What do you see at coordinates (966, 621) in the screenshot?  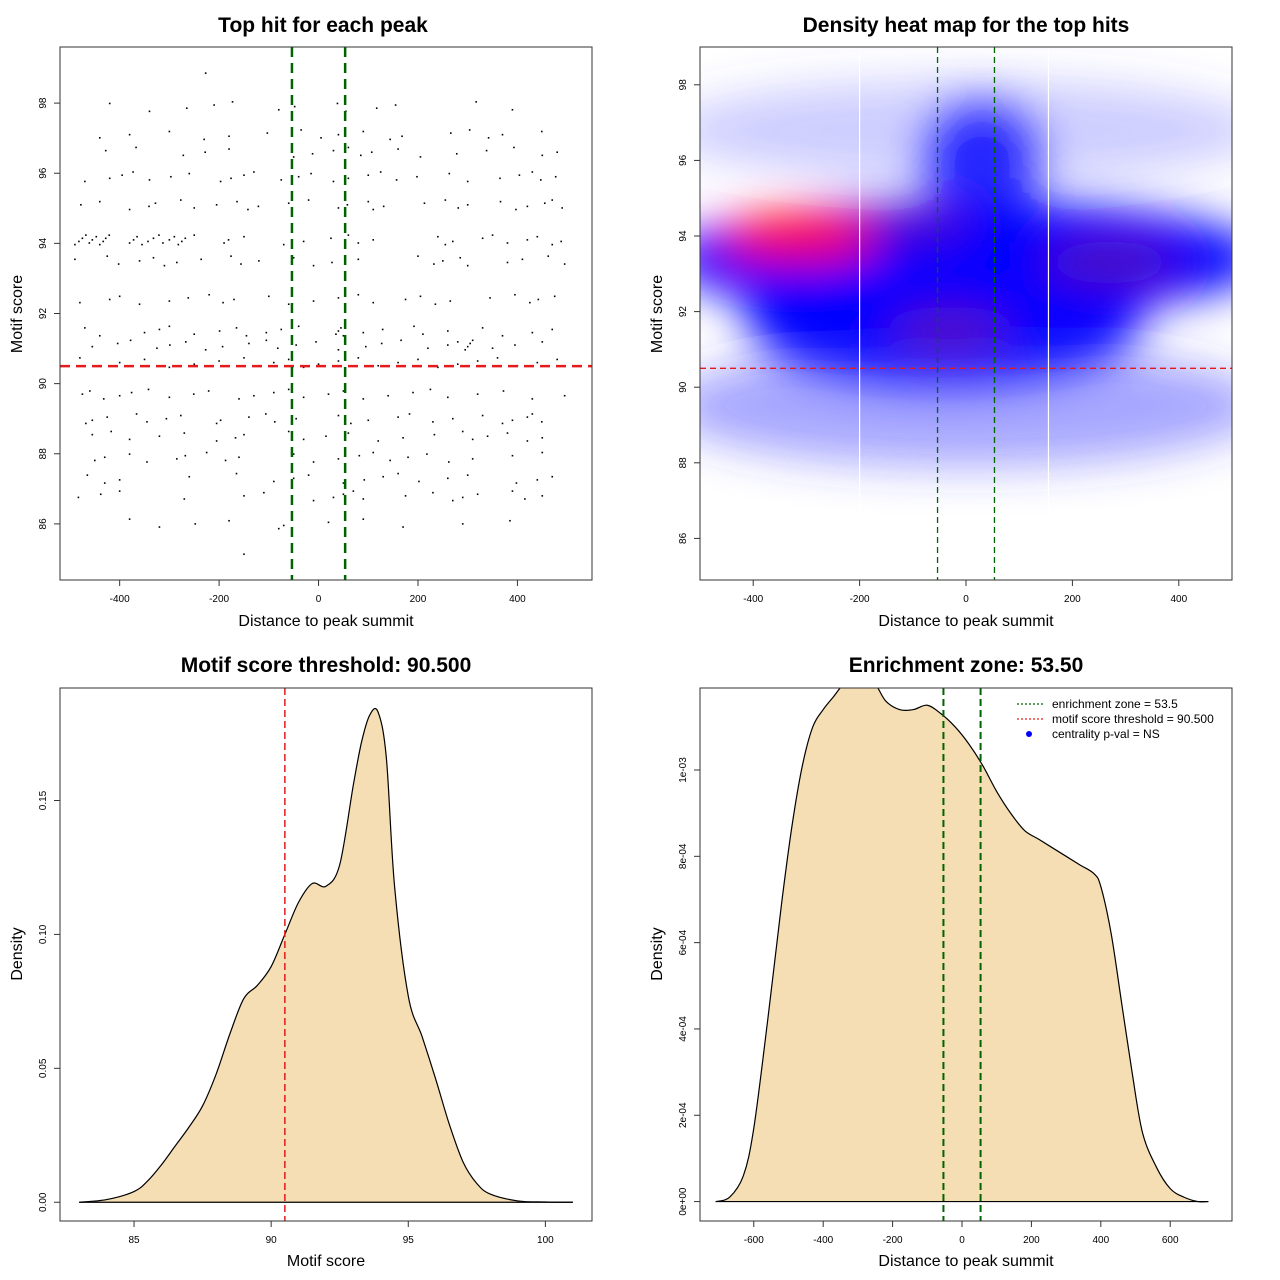 I see `heatmap-x-label: Distance to peak summit` at bounding box center [966, 621].